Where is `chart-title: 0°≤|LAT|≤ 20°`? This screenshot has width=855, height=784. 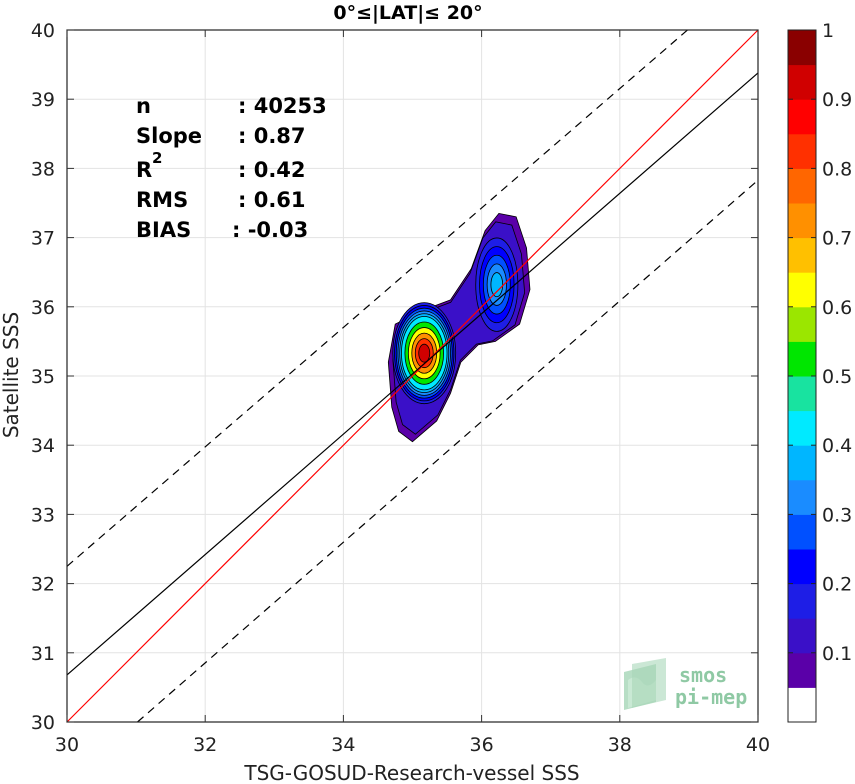
chart-title: 0°≤|LAT|≤ 20° is located at coordinates (407, 13).